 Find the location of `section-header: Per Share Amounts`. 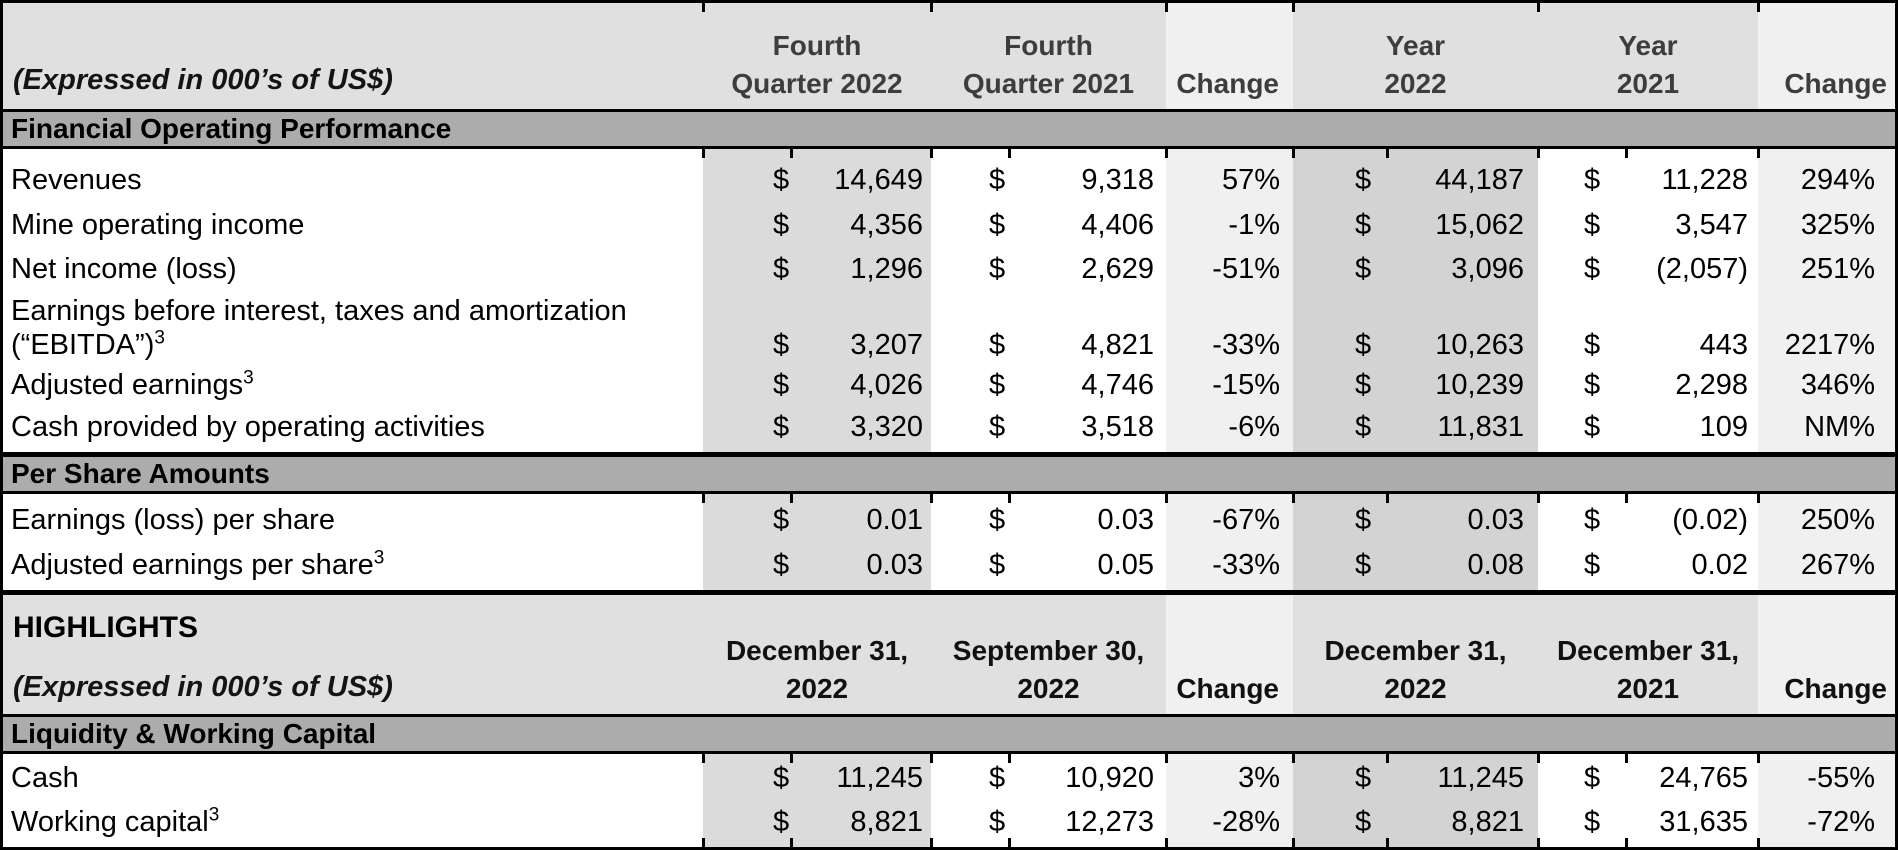

section-header: Per Share Amounts is located at coordinates (949, 474).